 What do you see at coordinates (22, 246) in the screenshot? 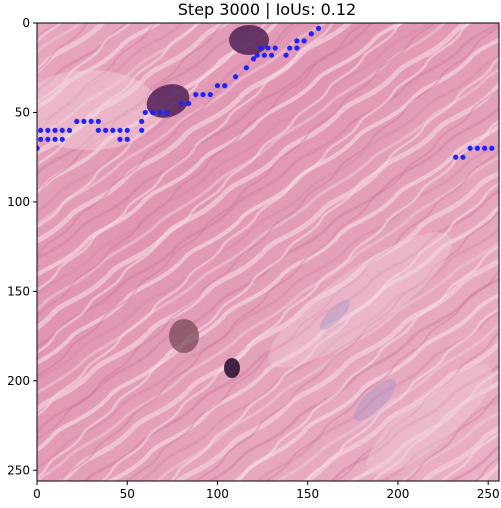
I see `y-axis: 0 50 100 150 200 250` at bounding box center [22, 246].